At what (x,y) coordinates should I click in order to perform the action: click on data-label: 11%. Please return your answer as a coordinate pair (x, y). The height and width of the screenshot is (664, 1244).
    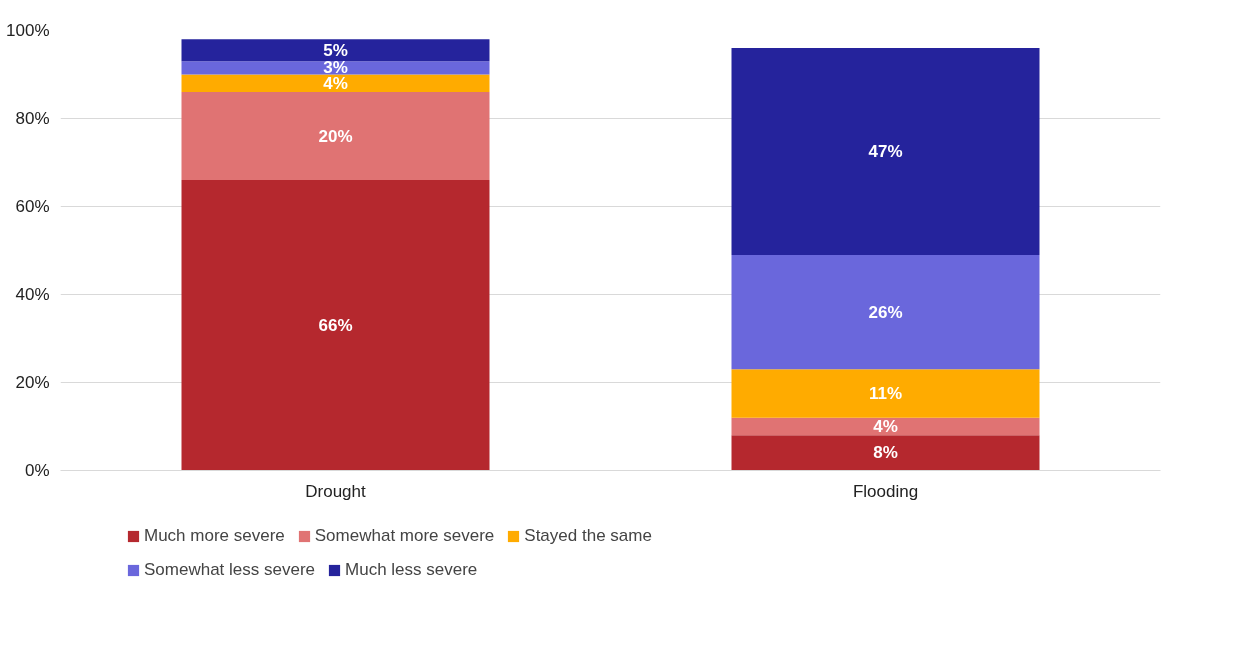
    Looking at the image, I should click on (885, 393).